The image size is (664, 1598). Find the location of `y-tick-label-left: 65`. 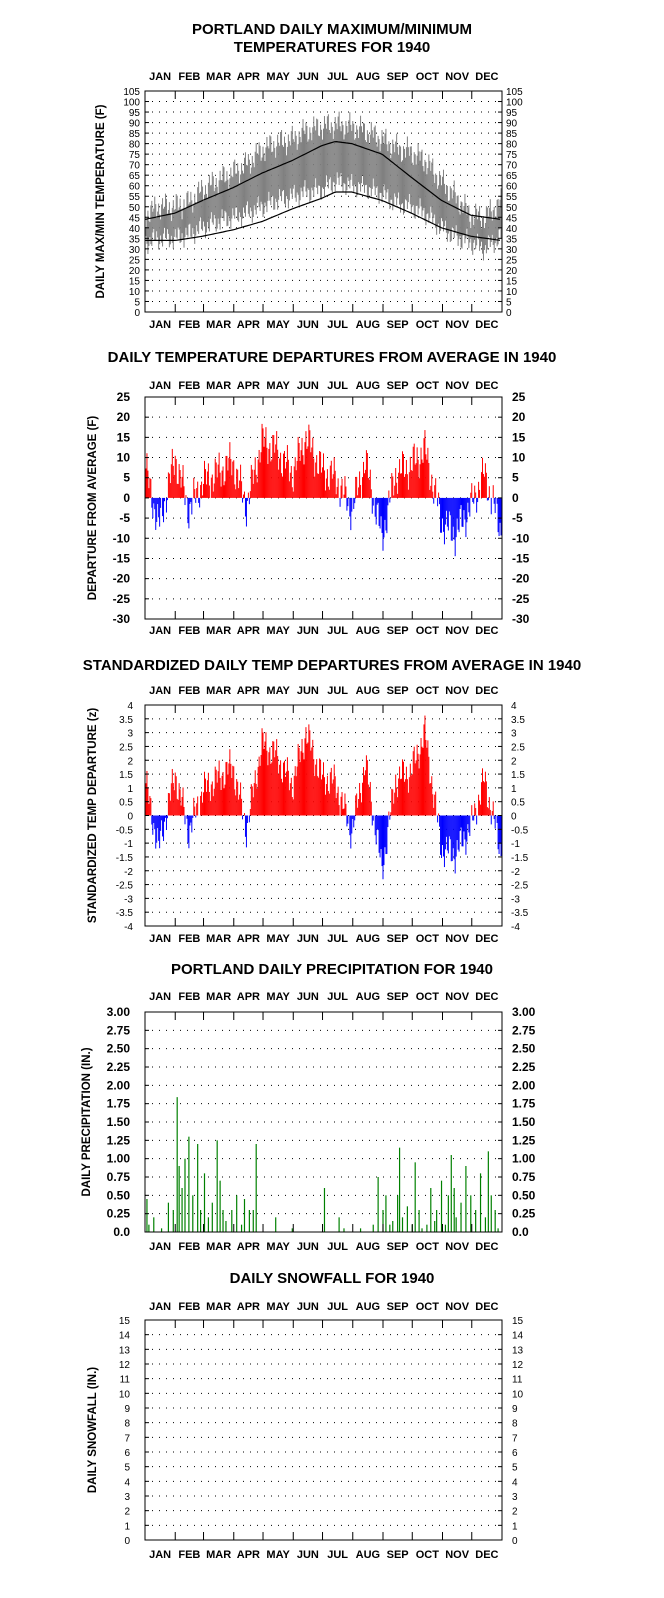

y-tick-label-left: 65 is located at coordinates (135, 176).